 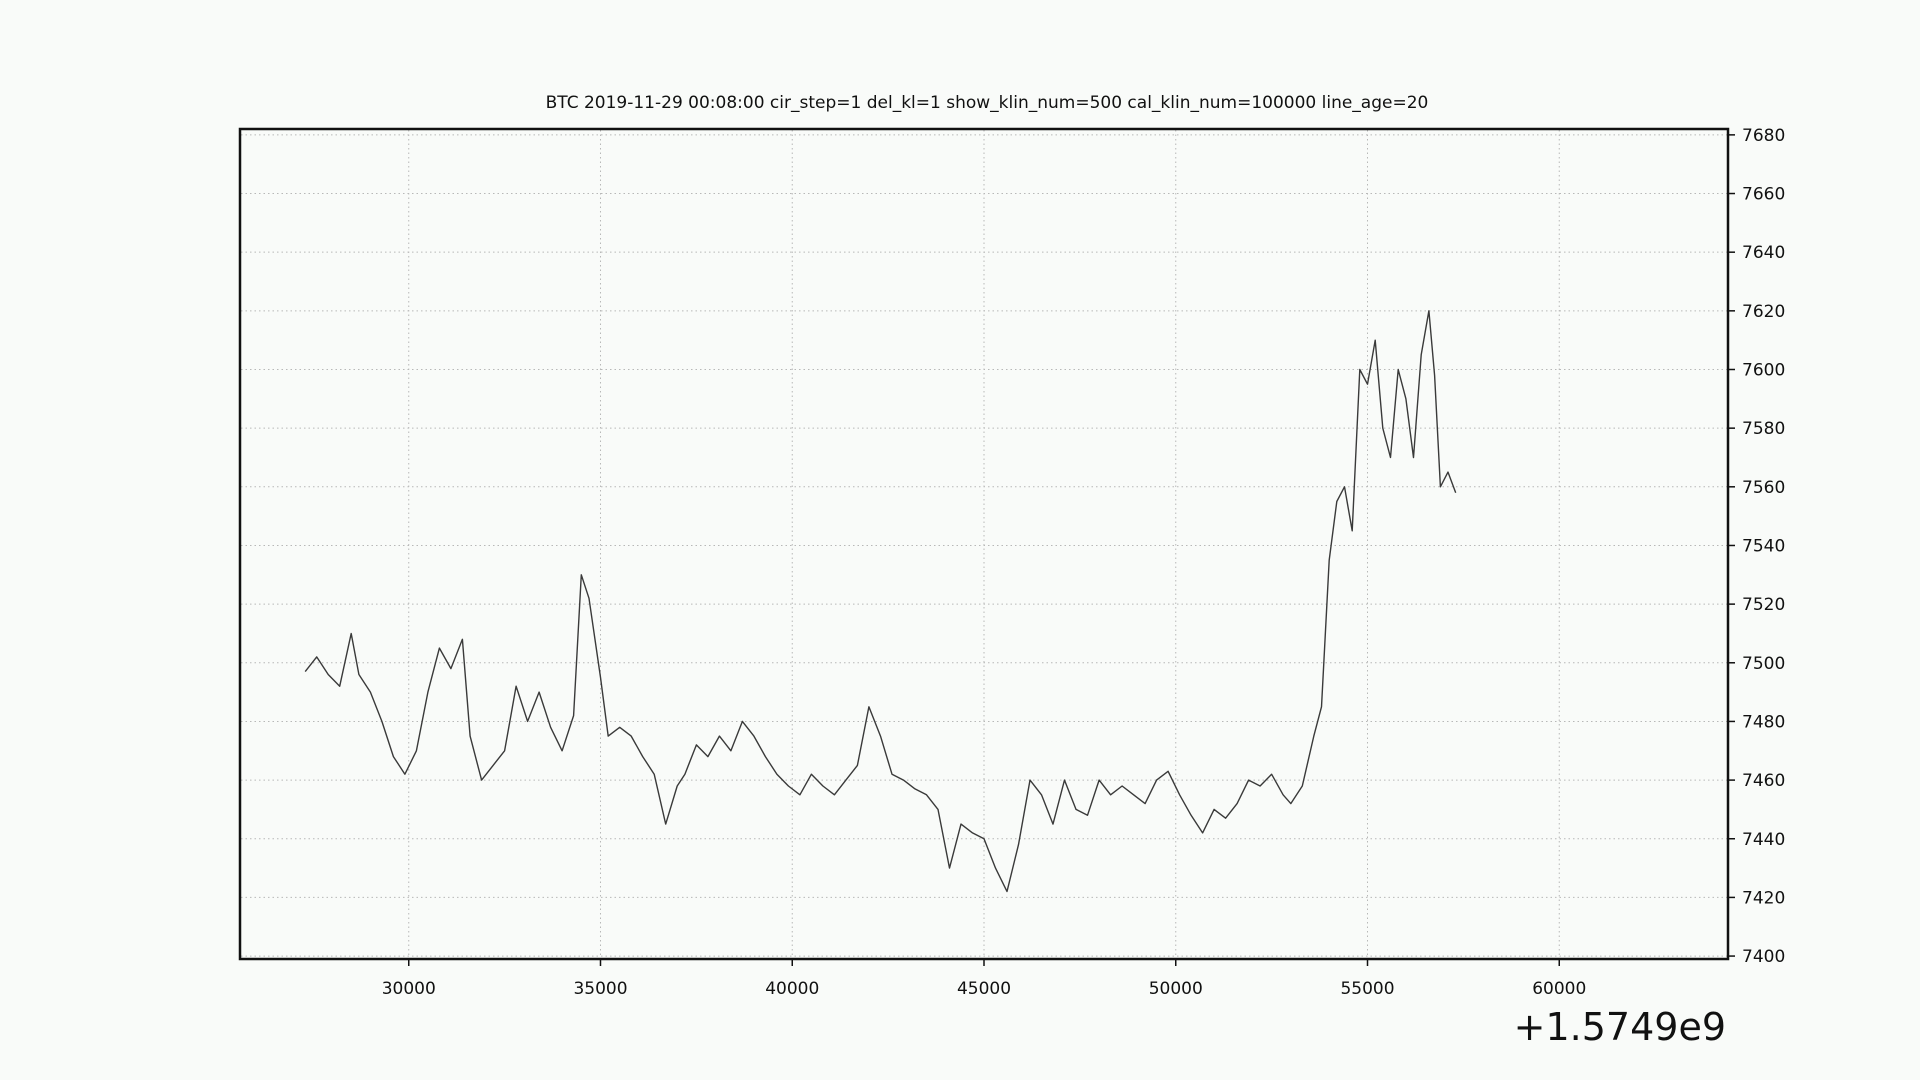 I want to click on y-tick-label: 7580, so click(x=1763, y=429).